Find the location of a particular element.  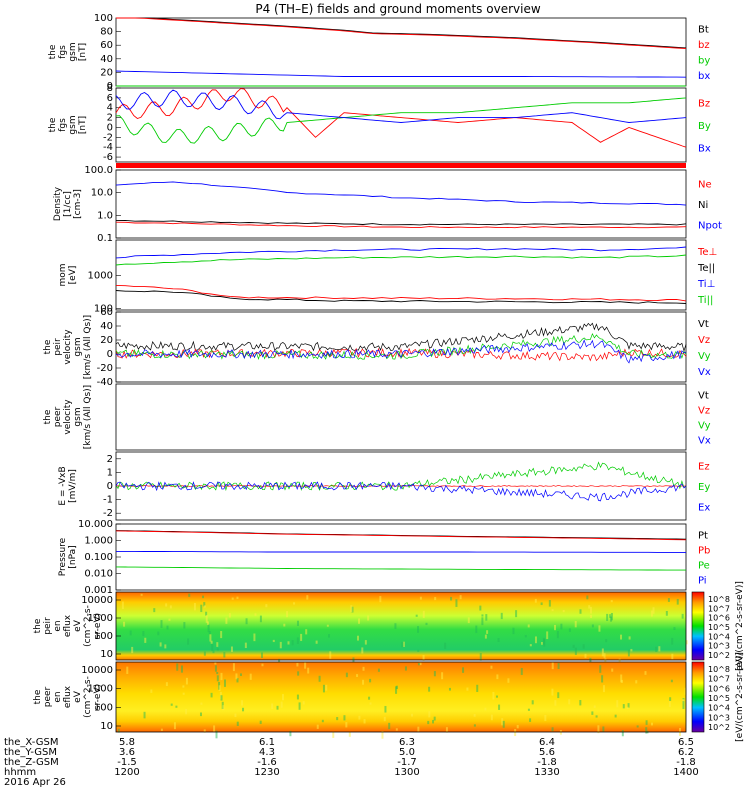

y-axis-label: fgs is located at coordinates (63, 52).